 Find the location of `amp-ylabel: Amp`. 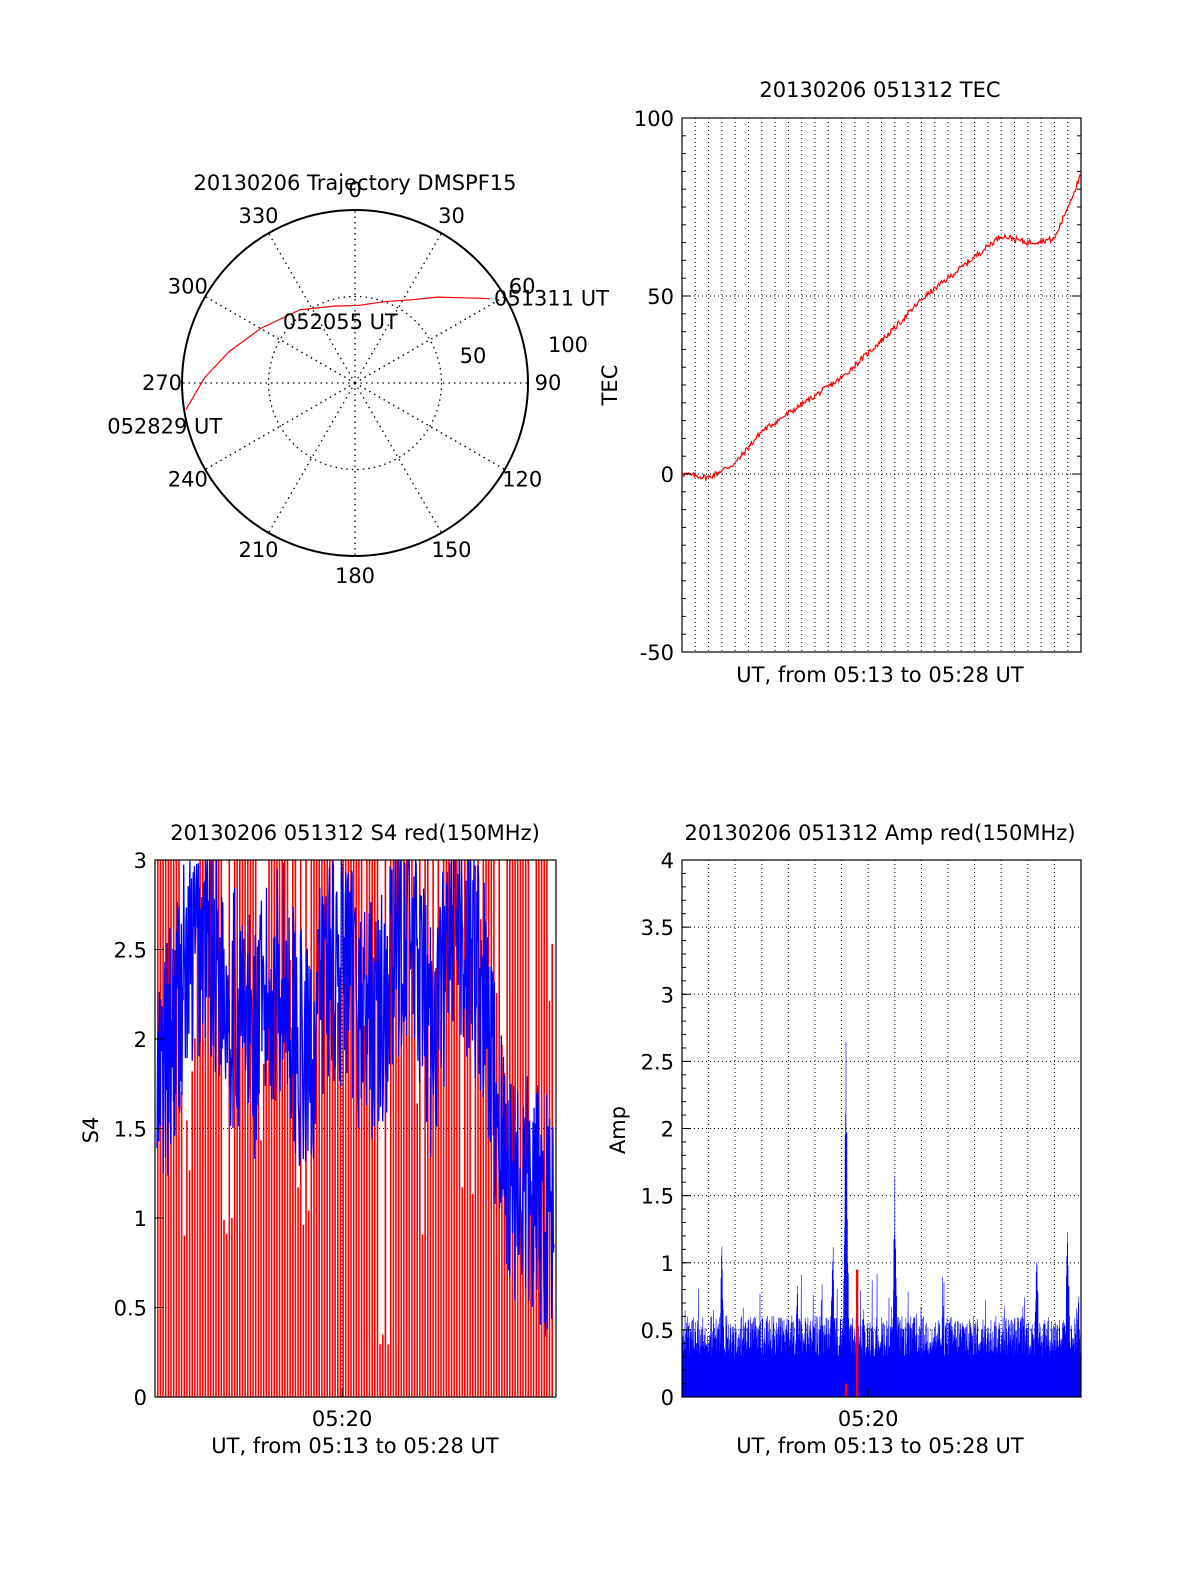

amp-ylabel: Amp is located at coordinates (618, 1130).